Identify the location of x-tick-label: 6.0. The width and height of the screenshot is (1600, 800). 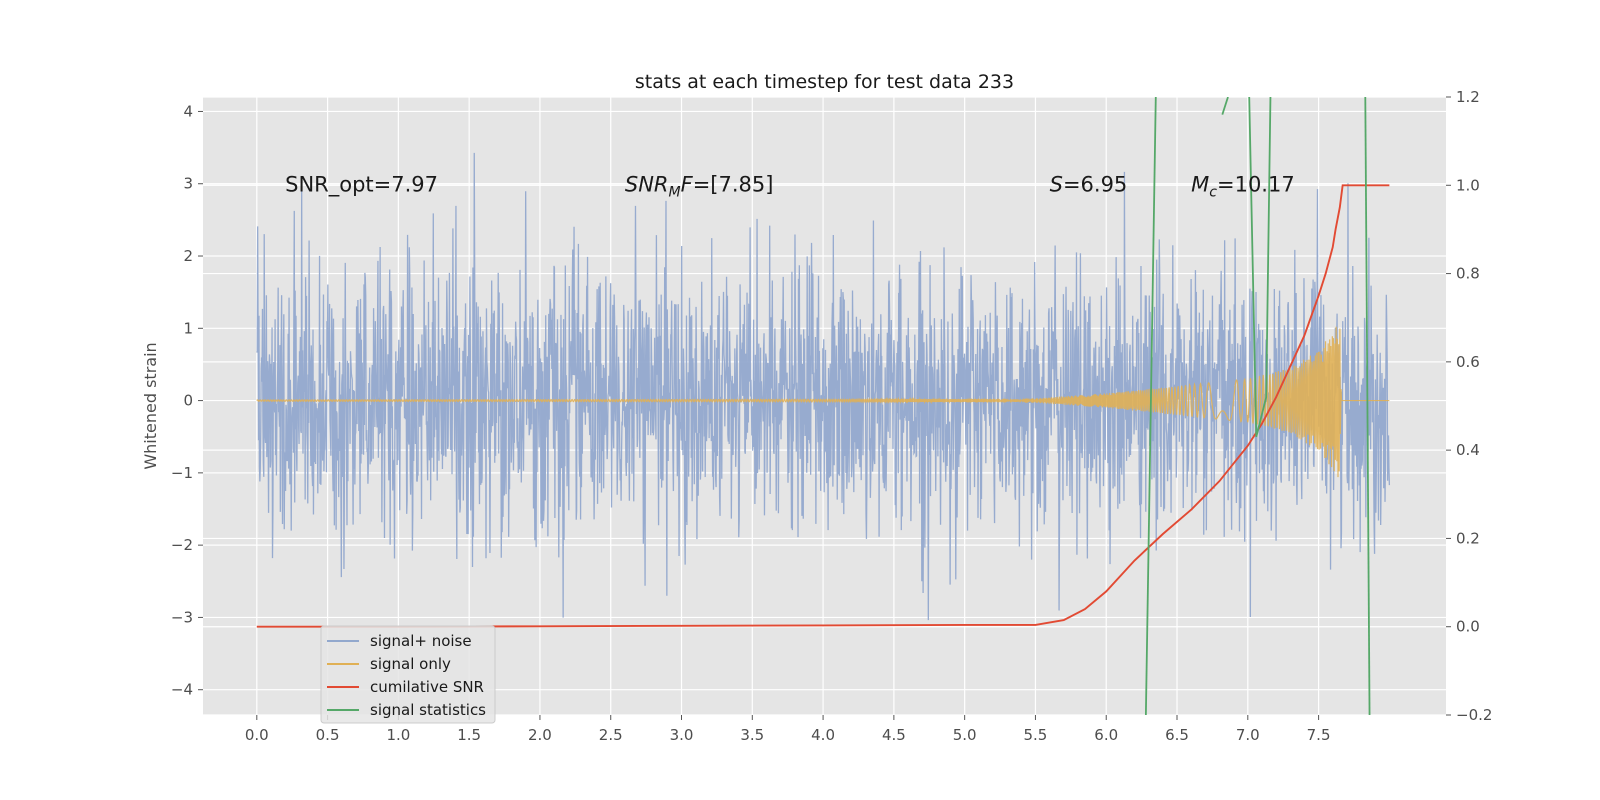
(1106, 735).